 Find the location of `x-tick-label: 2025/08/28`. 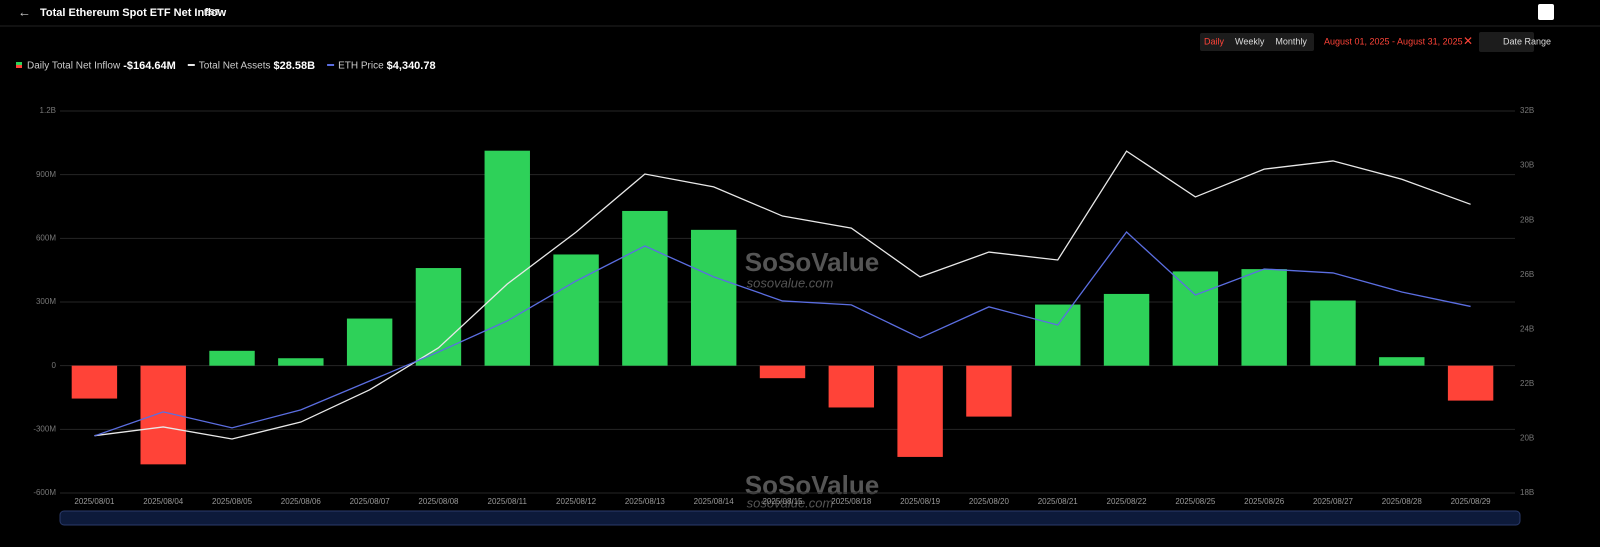

x-tick-label: 2025/08/28 is located at coordinates (1402, 501).